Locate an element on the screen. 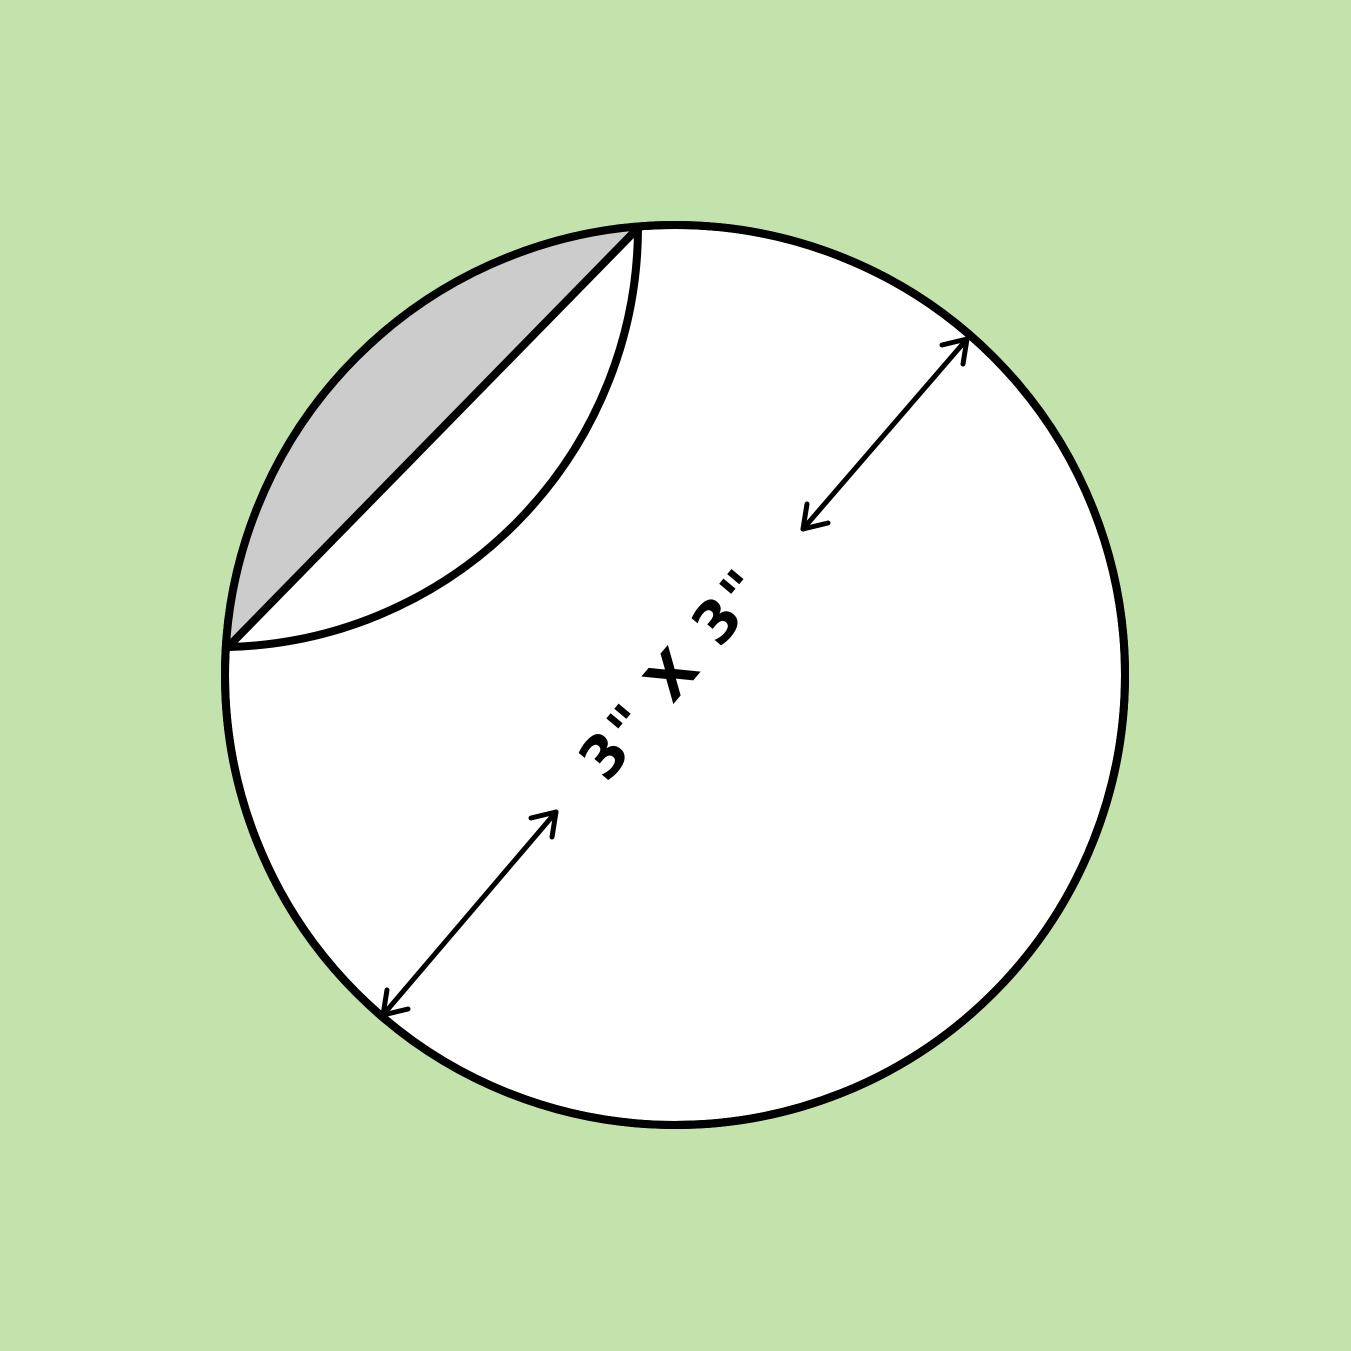 The width and height of the screenshot is (1351, 1351). chord-line is located at coordinates (433, 437).